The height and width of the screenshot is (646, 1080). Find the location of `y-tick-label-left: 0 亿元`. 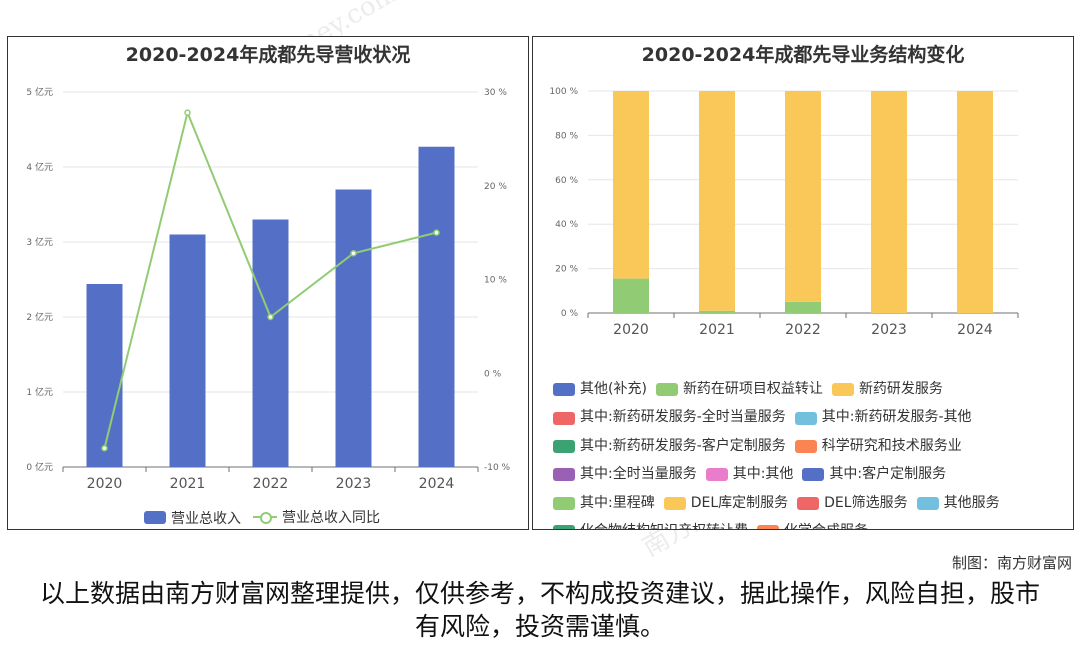

y-tick-label-left: 0 亿元 is located at coordinates (39, 467).